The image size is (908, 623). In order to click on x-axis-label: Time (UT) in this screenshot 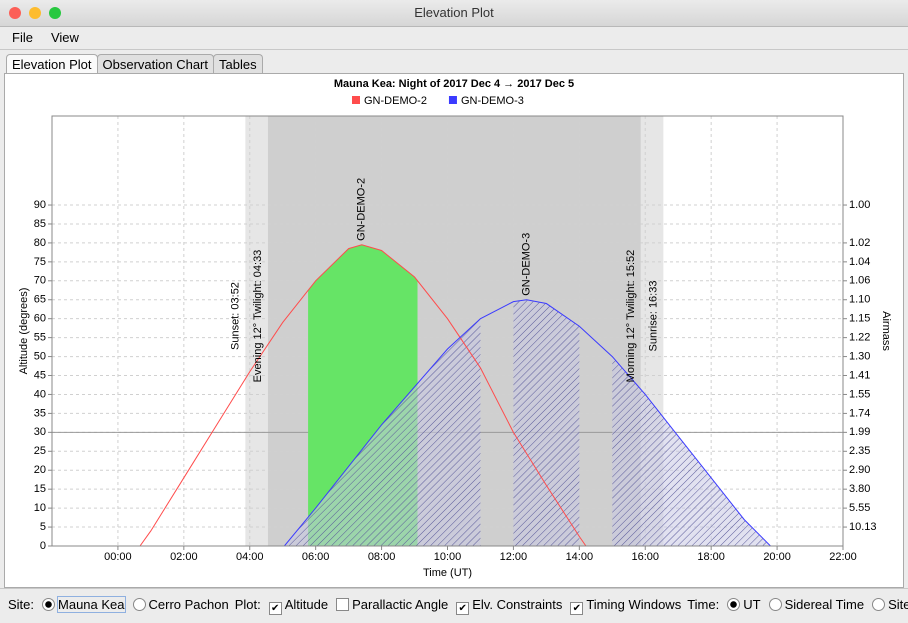, I will do `click(447, 573)`.